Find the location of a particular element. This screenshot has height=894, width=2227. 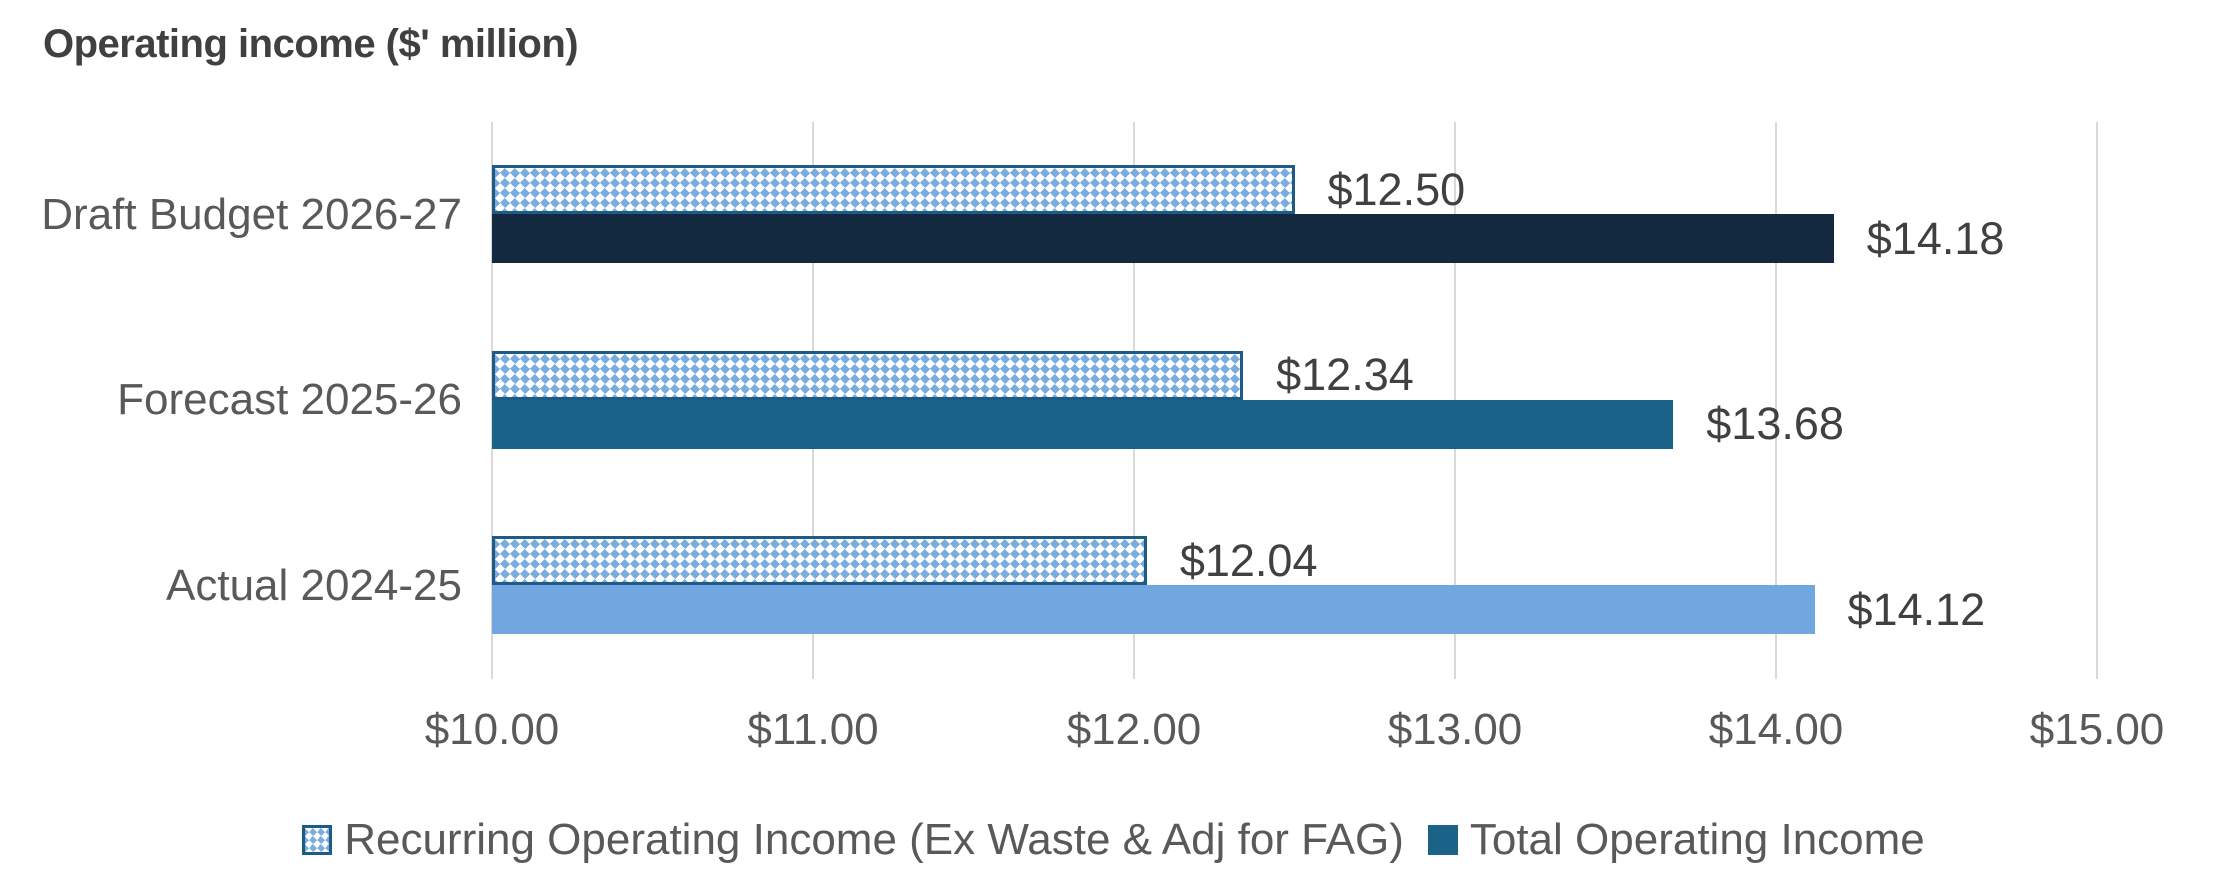

data-label-recurring-row0: $12.50 is located at coordinates (1396, 189).